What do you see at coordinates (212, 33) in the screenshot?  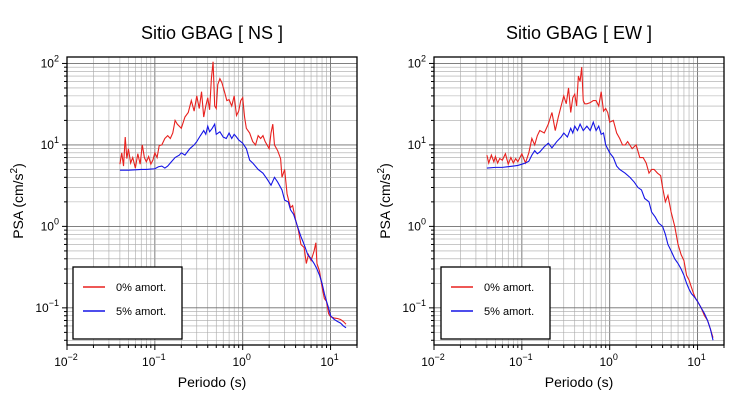 I see `chart-title: Sitio GBAG [ NS ]` at bounding box center [212, 33].